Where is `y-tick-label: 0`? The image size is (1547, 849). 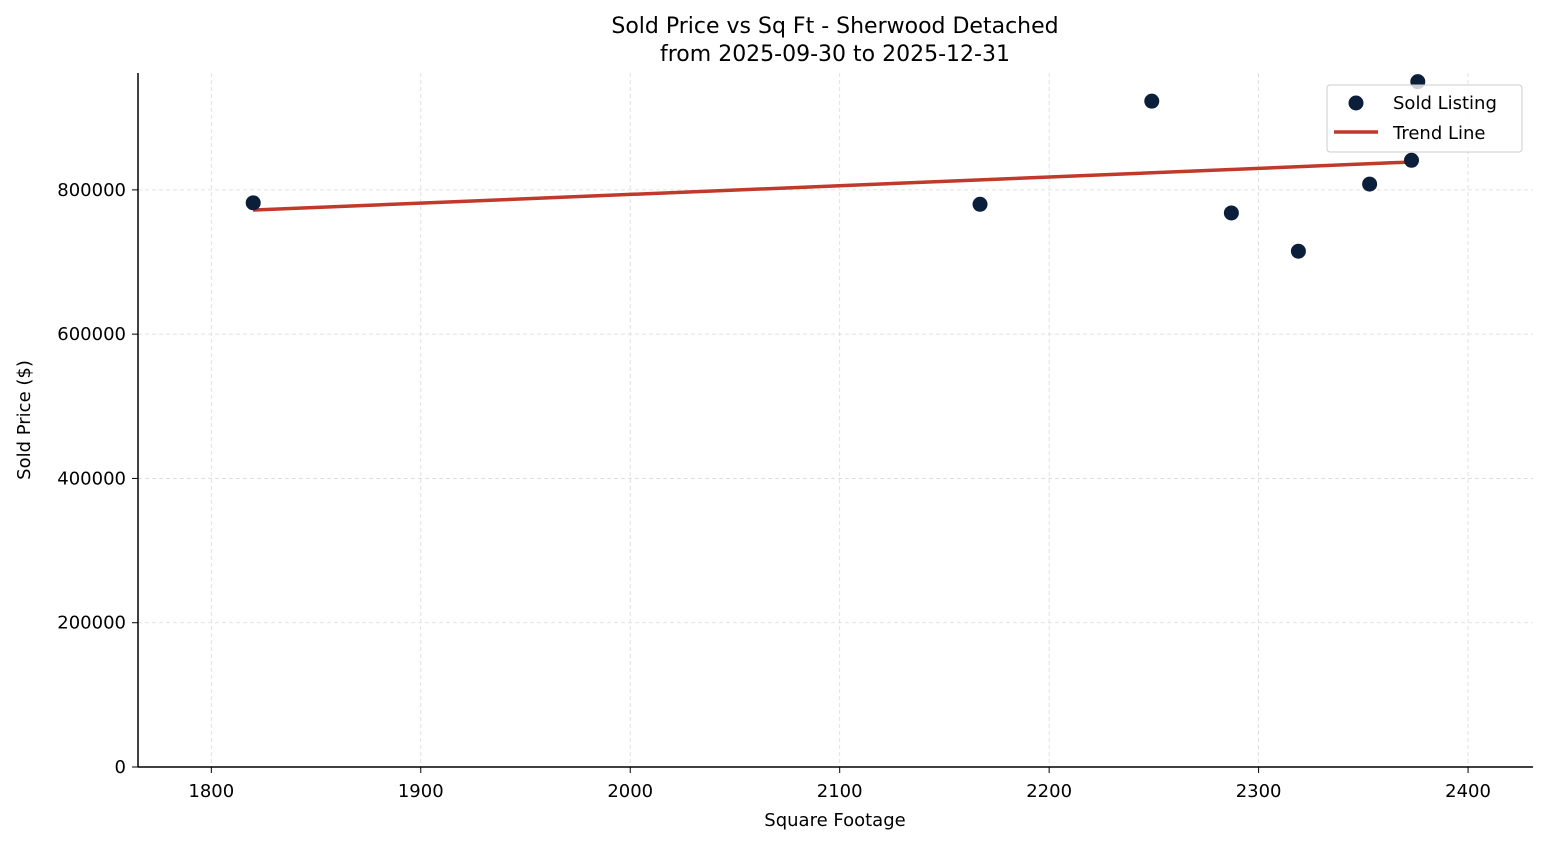 y-tick-label: 0 is located at coordinates (120, 767).